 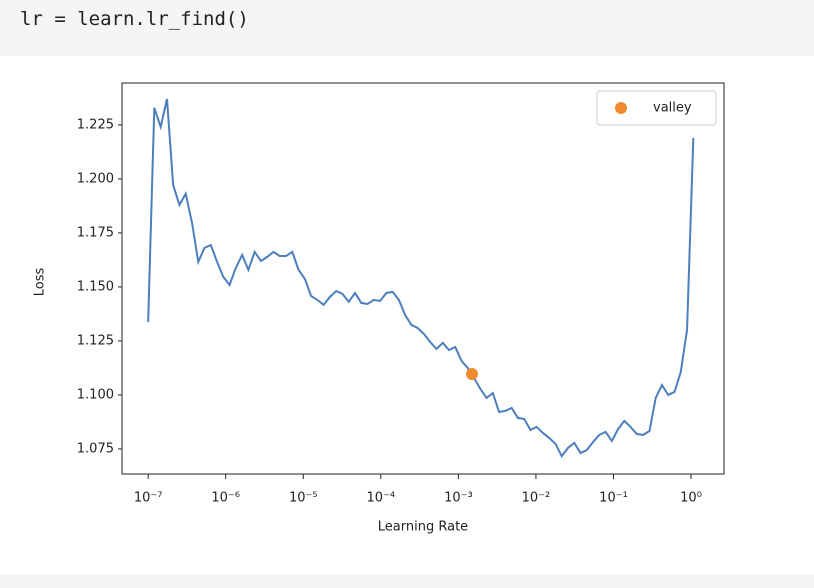 What do you see at coordinates (40, 282) in the screenshot?
I see `y-axis-label: Loss` at bounding box center [40, 282].